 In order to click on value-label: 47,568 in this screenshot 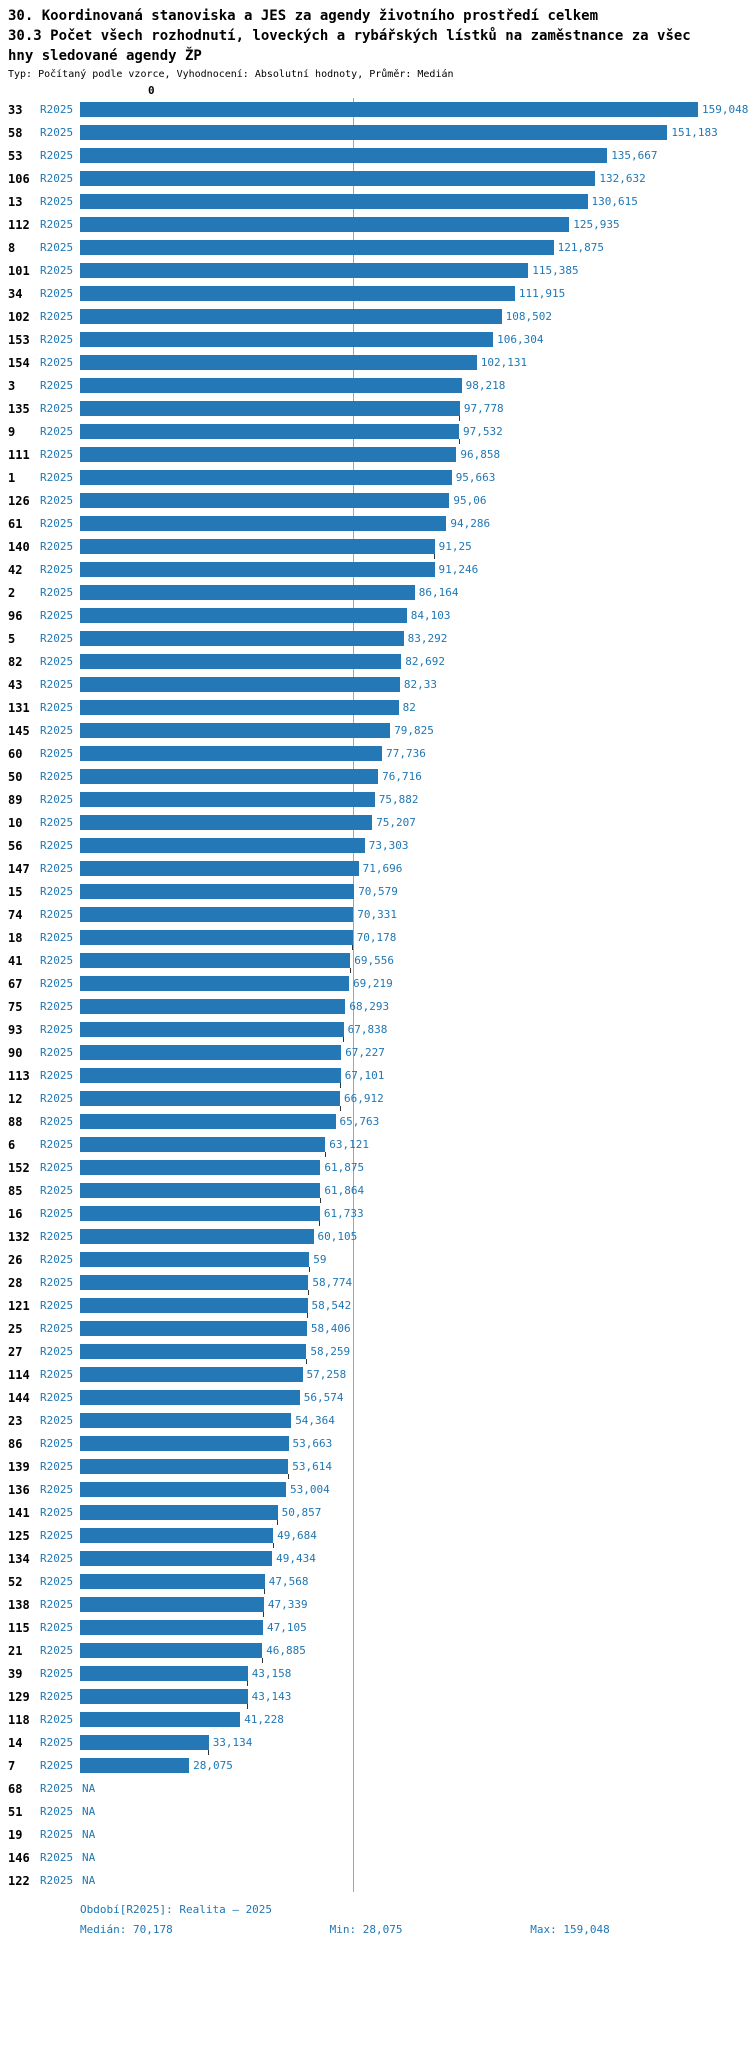, I will do `click(288, 1581)`.